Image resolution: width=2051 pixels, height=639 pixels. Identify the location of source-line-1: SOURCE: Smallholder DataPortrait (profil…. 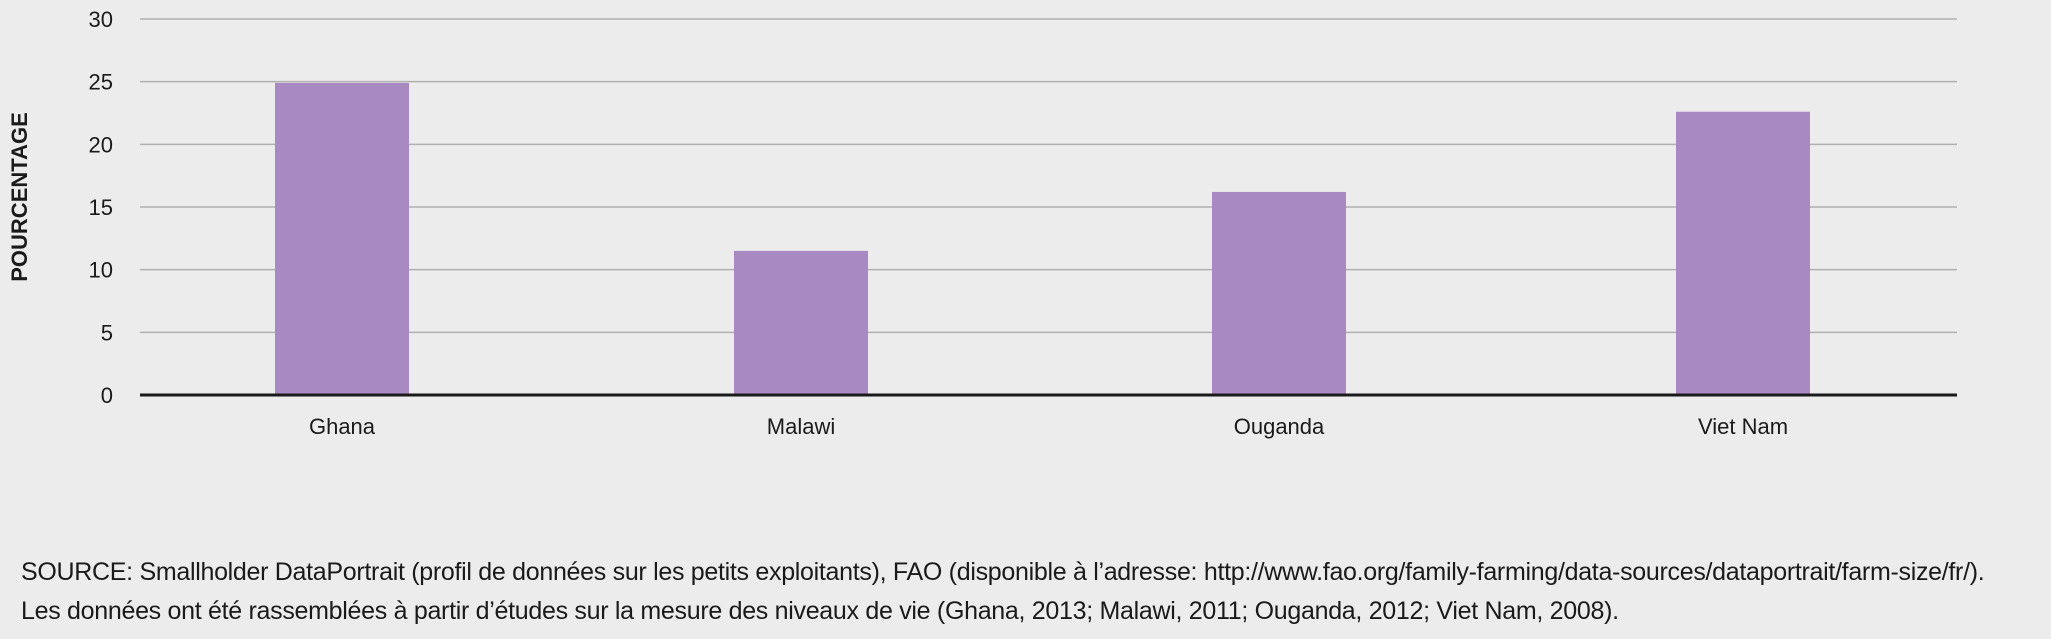
(1003, 572).